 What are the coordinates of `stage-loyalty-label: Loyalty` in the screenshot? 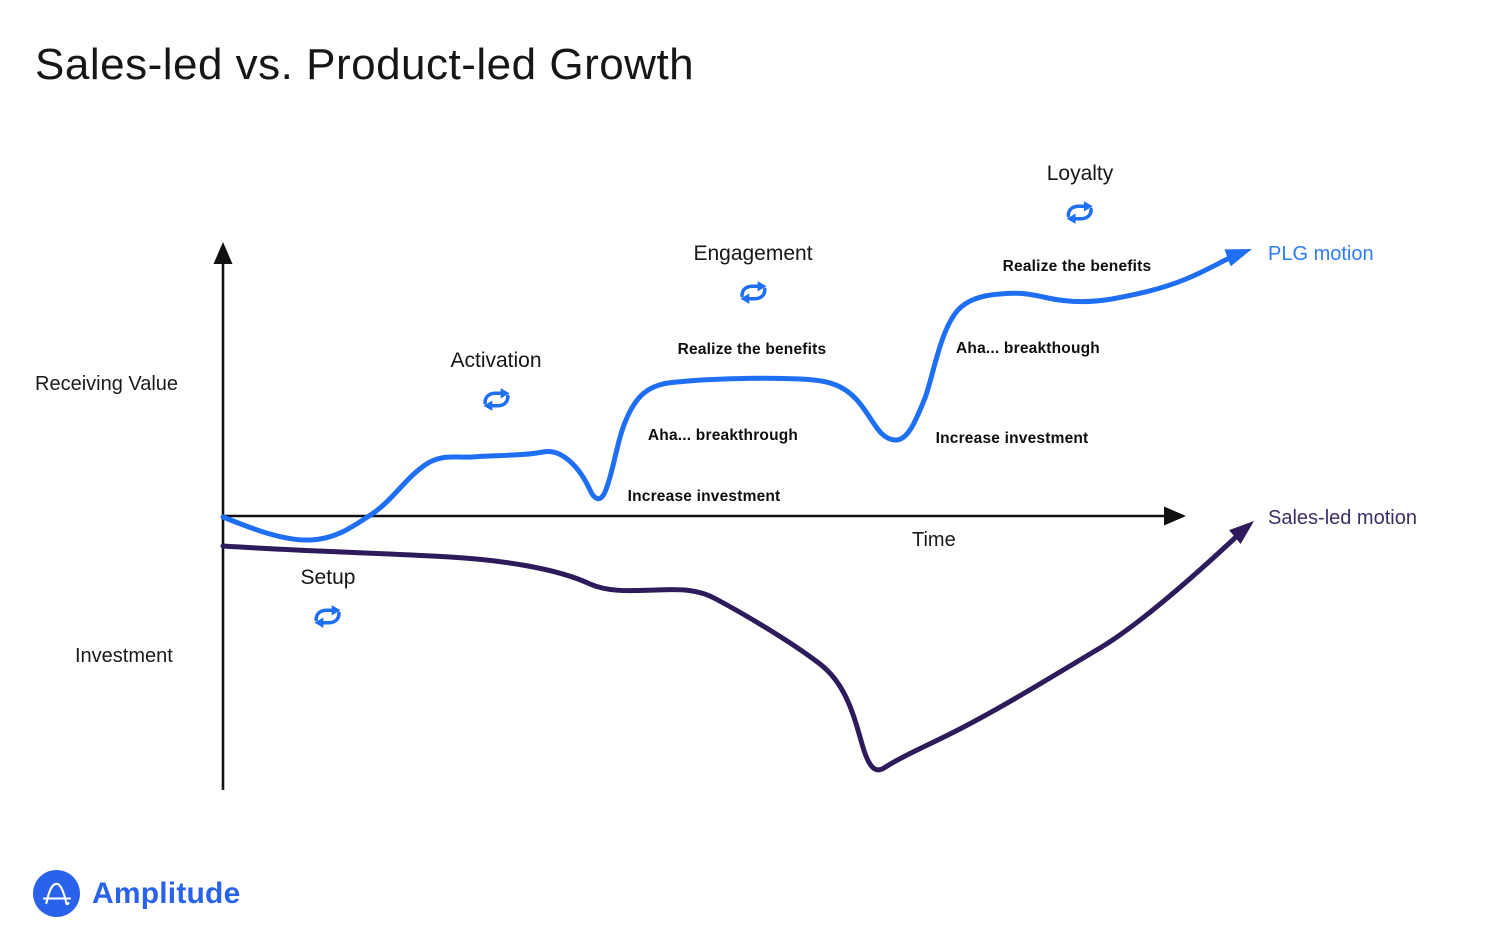 It's located at (1080, 173).